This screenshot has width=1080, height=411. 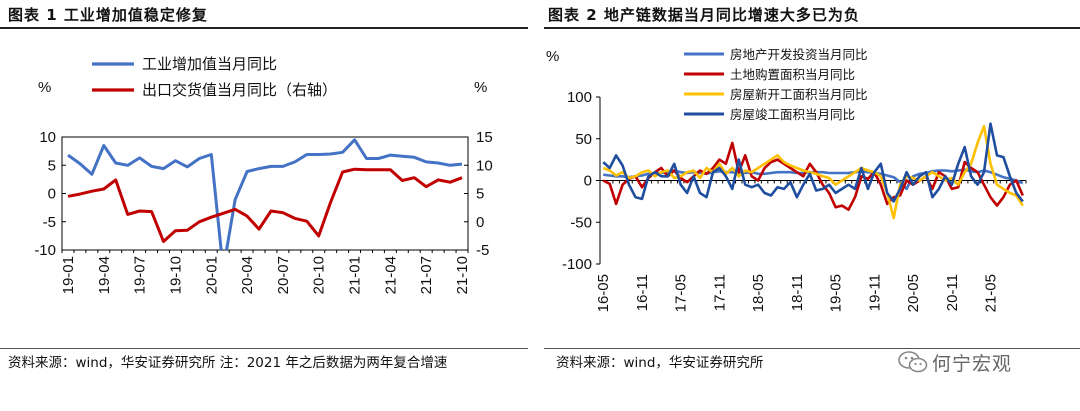 I want to click on x-tick-label: 19-04, so click(x=104, y=275).